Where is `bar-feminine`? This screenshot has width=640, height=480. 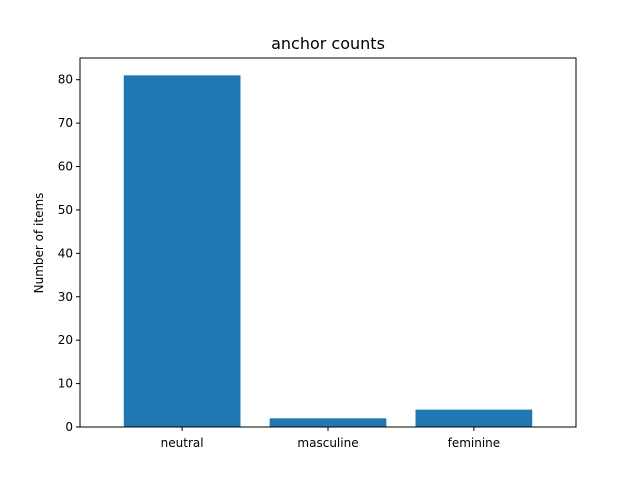
bar-feminine is located at coordinates (474, 418).